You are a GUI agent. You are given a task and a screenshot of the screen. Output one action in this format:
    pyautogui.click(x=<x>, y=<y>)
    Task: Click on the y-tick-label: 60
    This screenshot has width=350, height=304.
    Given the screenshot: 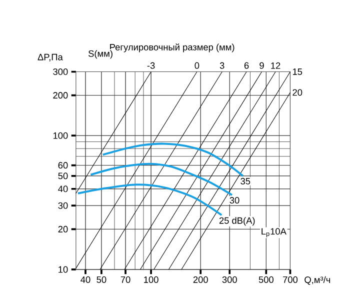 What is the action you would take?
    pyautogui.click(x=63, y=165)
    